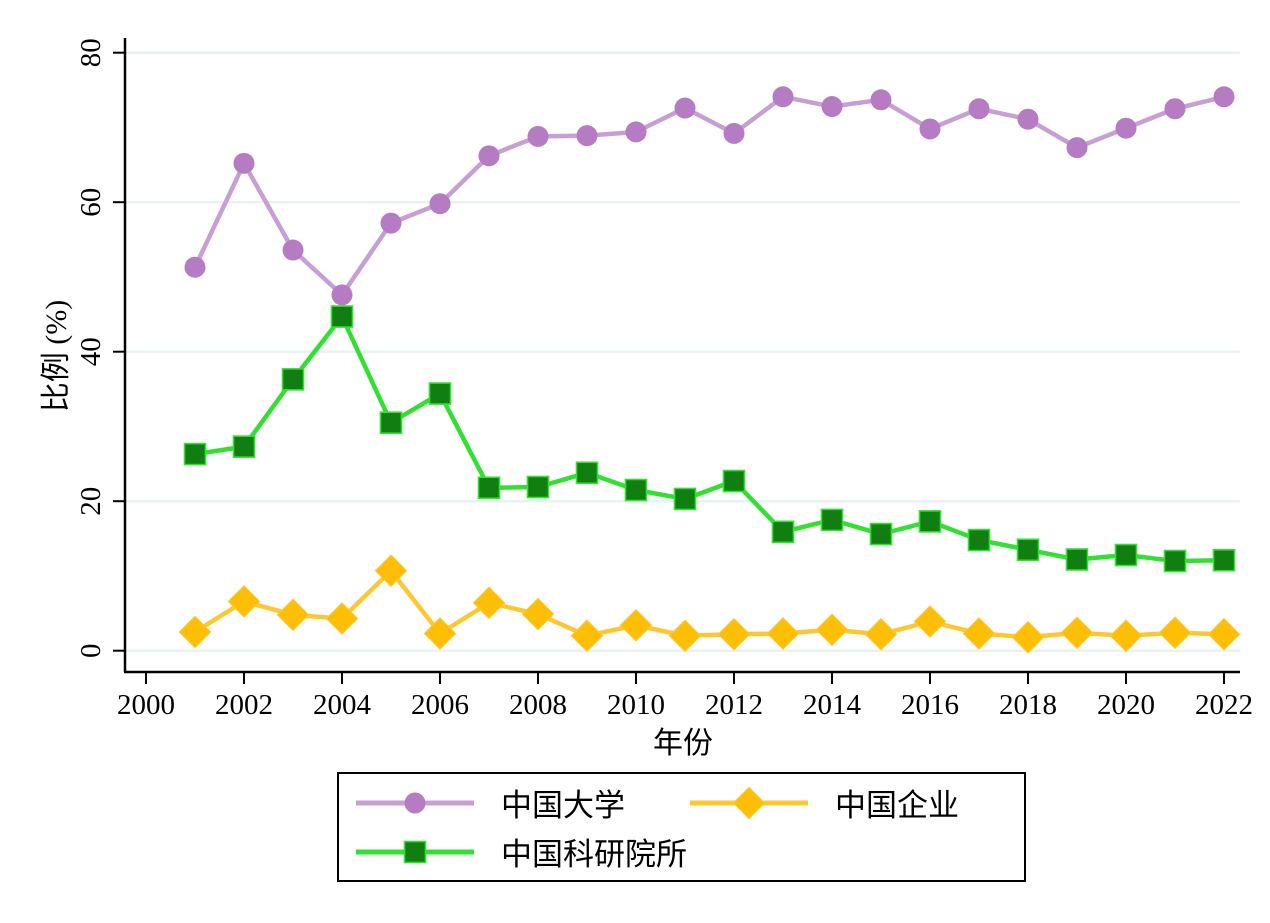  I want to click on x-tick-label: 2018, so click(1028, 705).